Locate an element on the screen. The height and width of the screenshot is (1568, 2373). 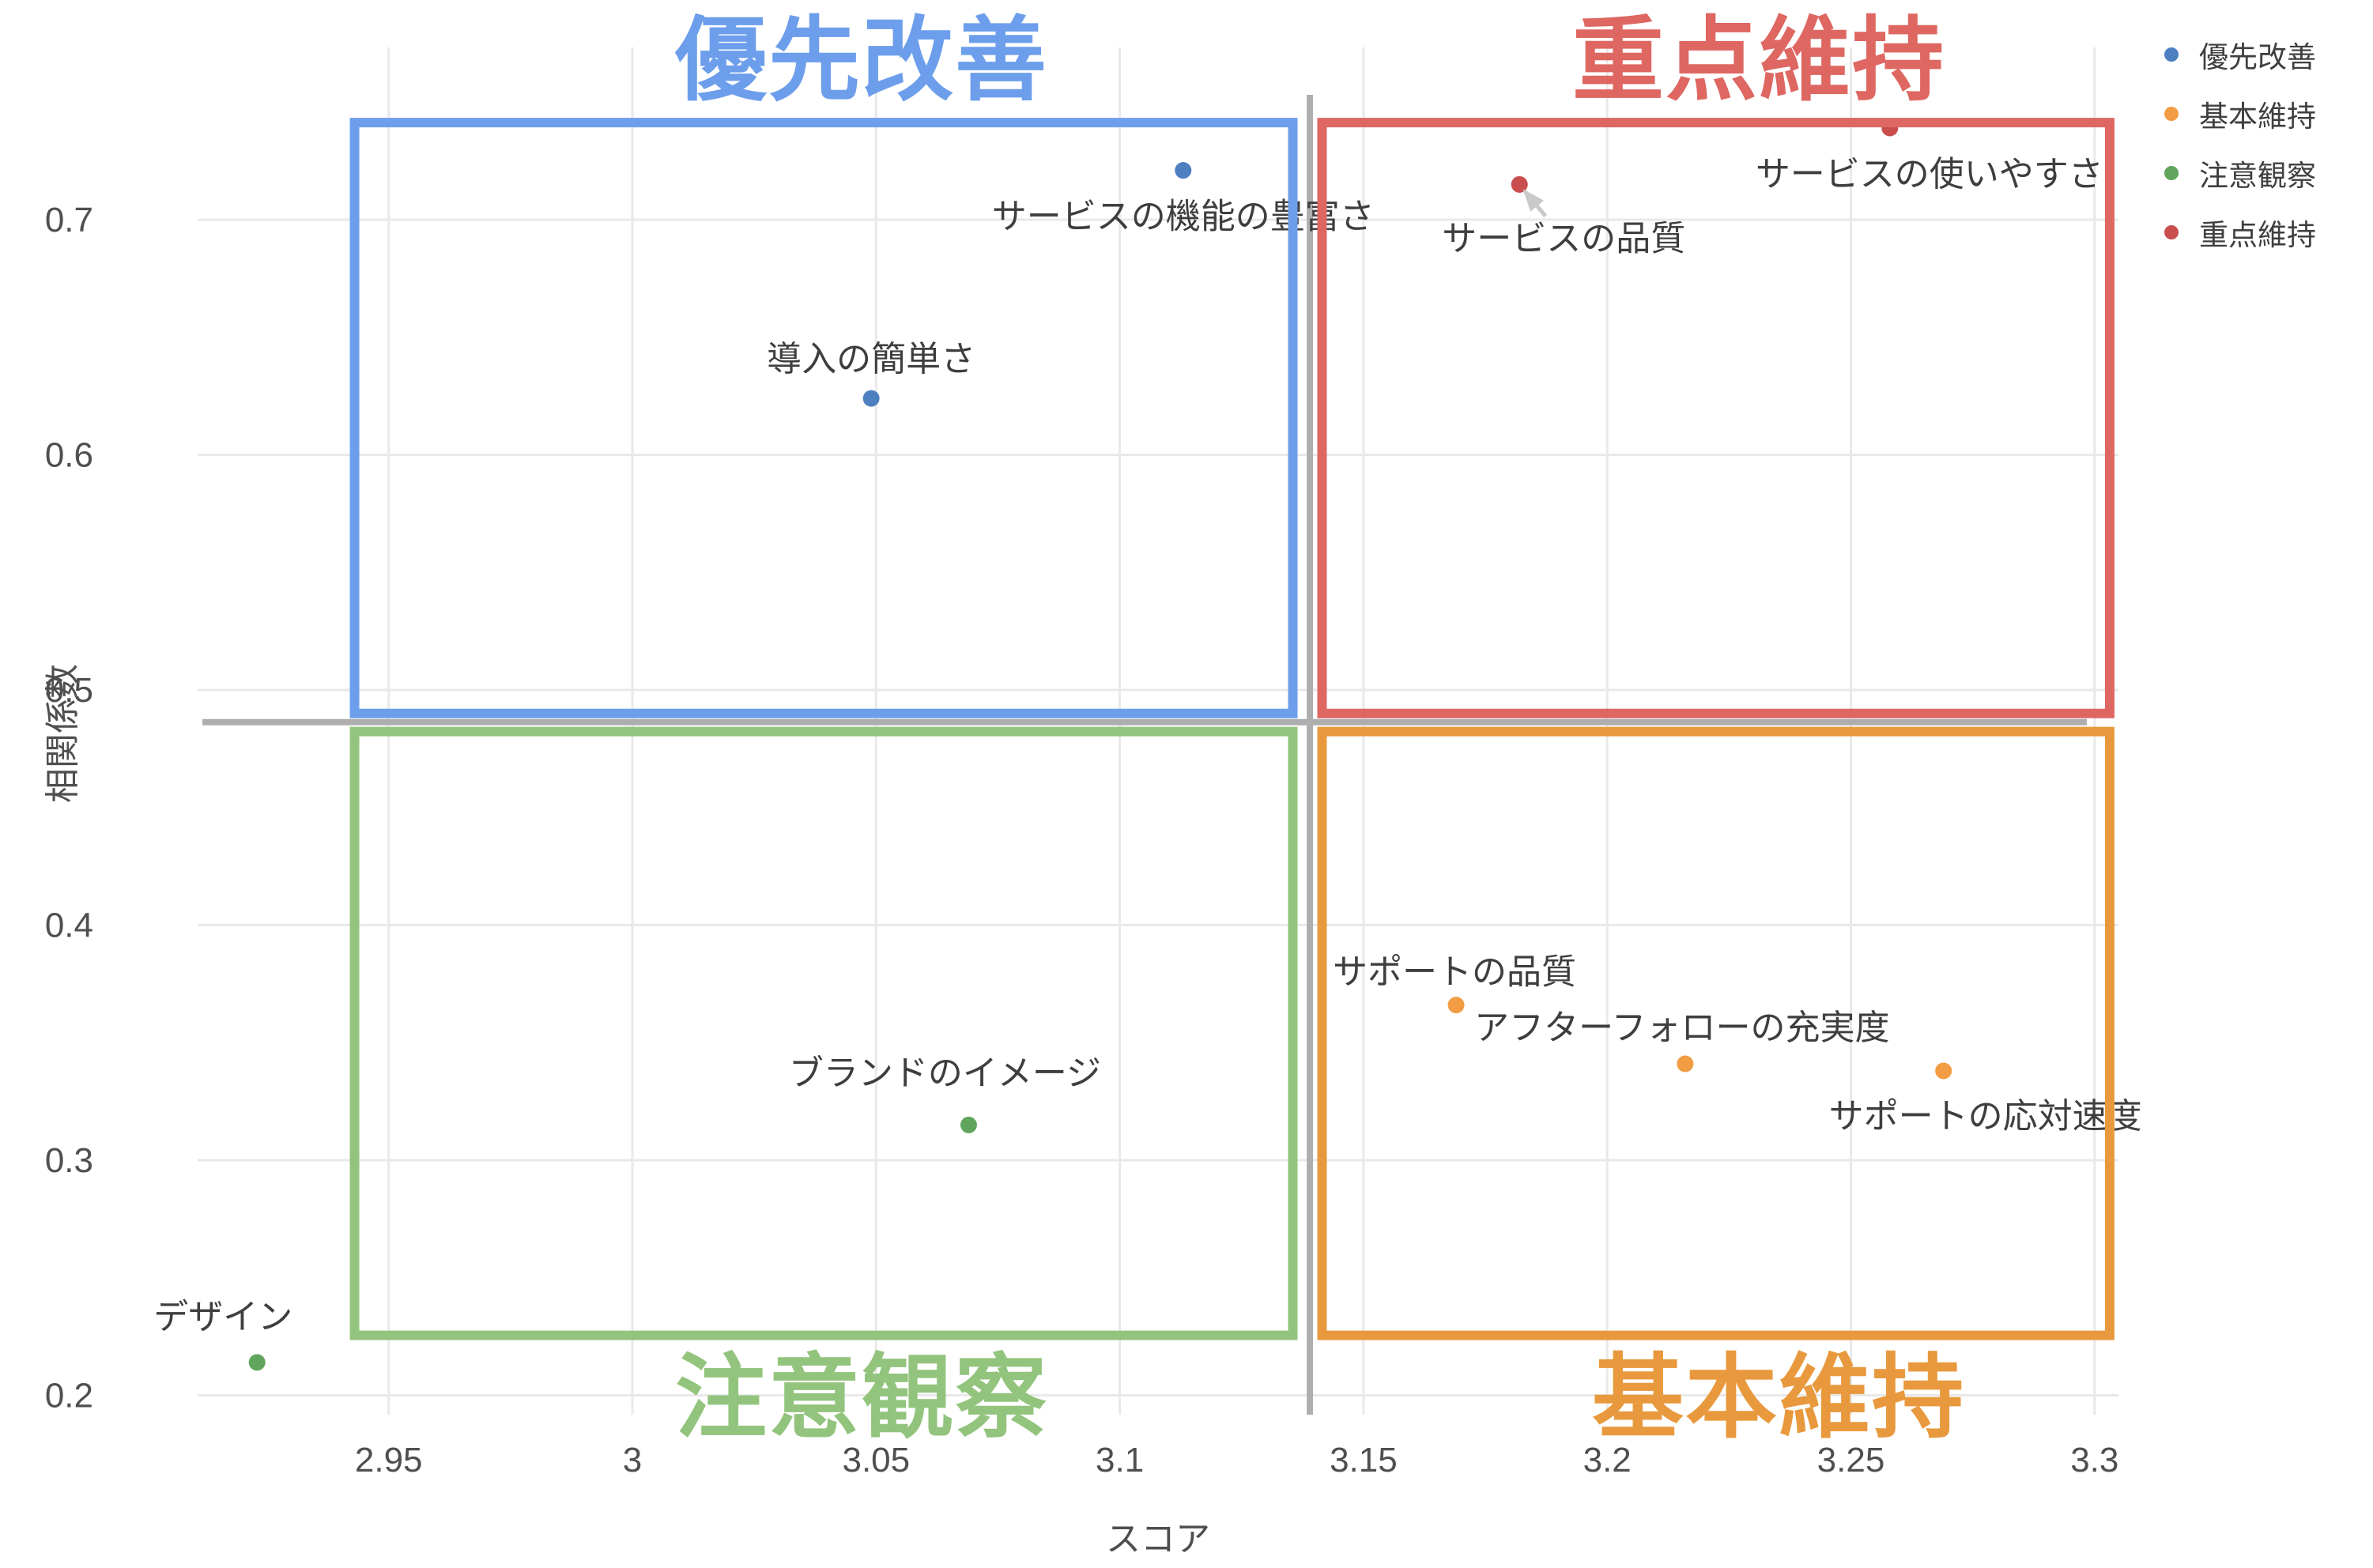
legend-label: 基本維持 is located at coordinates (2257, 117).